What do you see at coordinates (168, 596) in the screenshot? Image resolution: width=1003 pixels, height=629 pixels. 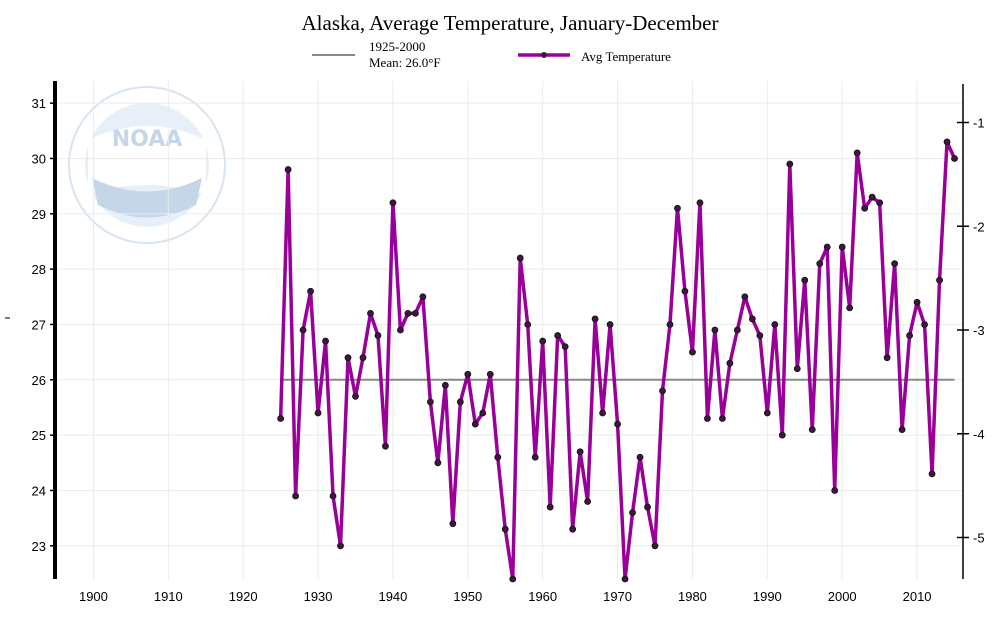 I see `x-tick-label: 1910` at bounding box center [168, 596].